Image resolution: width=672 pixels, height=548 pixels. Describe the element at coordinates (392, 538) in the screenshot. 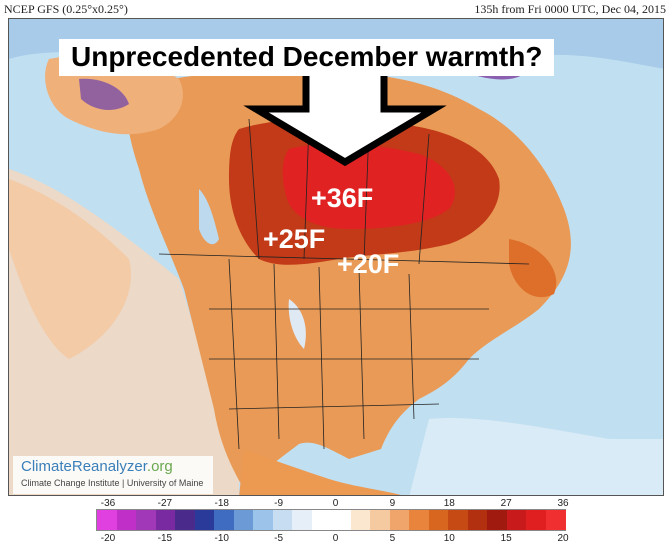

I see `legend-tick-celsius: 5` at that location.